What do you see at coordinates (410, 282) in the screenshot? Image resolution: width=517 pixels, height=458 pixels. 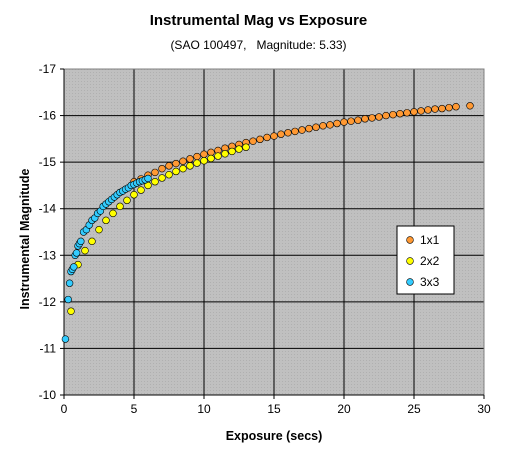 I see `legend-marker-3x3` at bounding box center [410, 282].